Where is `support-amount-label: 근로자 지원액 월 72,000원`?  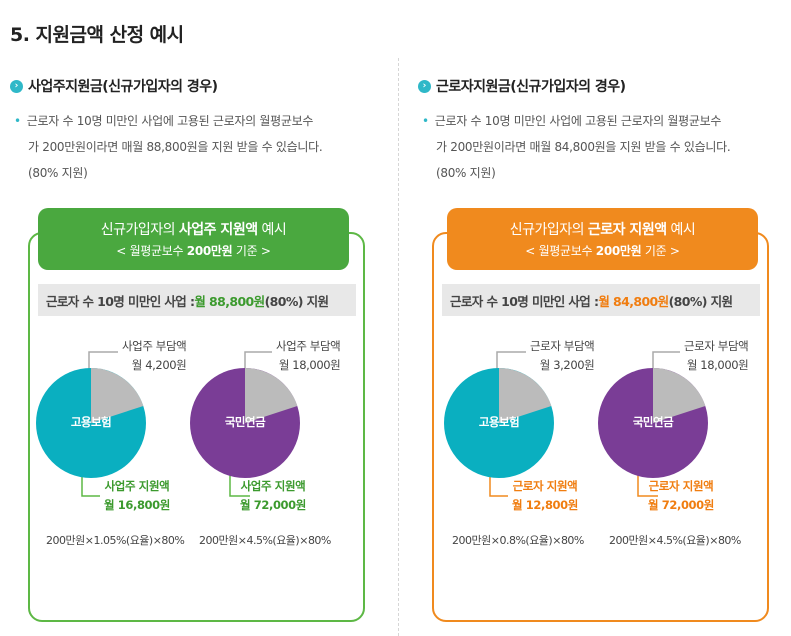
support-amount-label: 근로자 지원액 월 72,000원 is located at coordinates (681, 495).